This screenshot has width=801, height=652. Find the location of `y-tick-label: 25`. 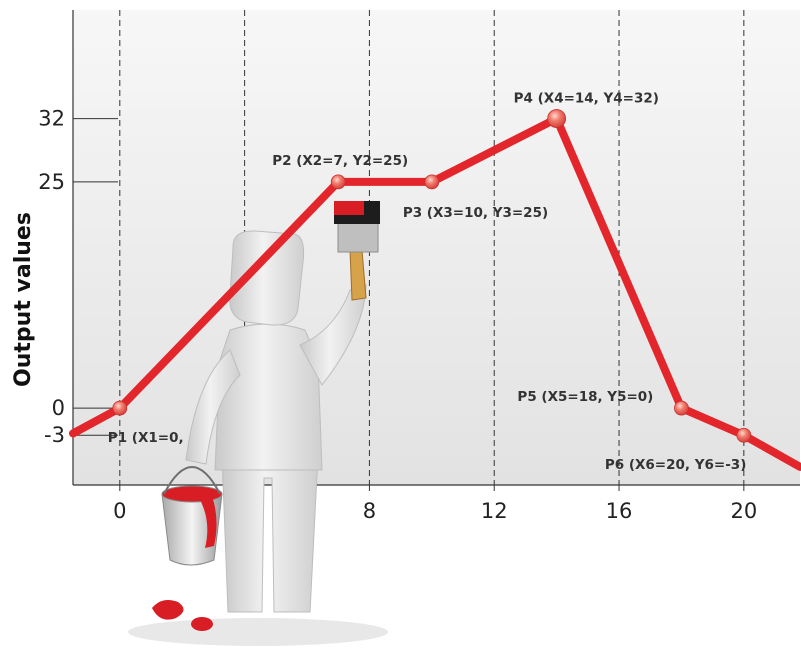

y-tick-label: 25 is located at coordinates (51, 182).